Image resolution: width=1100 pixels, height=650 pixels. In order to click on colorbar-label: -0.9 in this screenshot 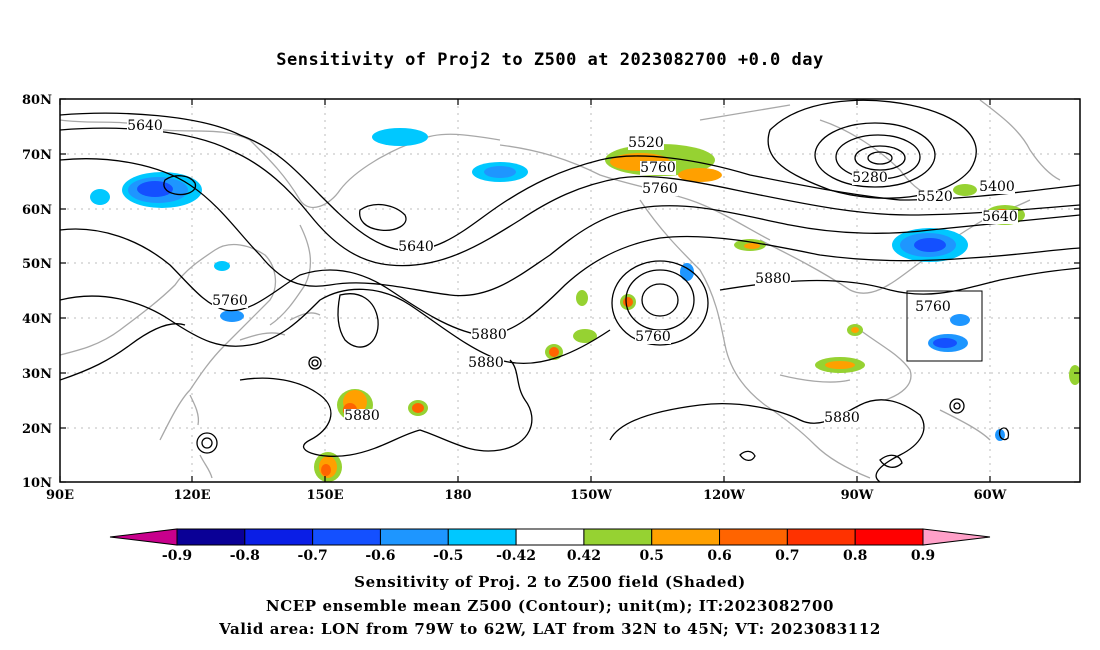, I will do `click(177, 556)`.